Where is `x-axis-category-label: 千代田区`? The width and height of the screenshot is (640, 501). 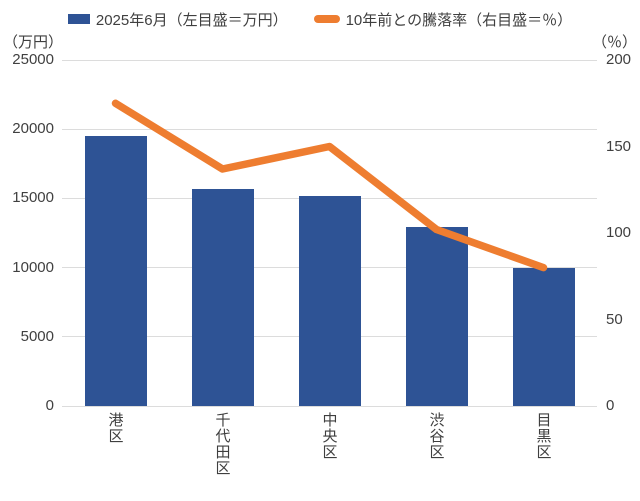 x-axis-category-label: 千代田区 is located at coordinates (222, 444).